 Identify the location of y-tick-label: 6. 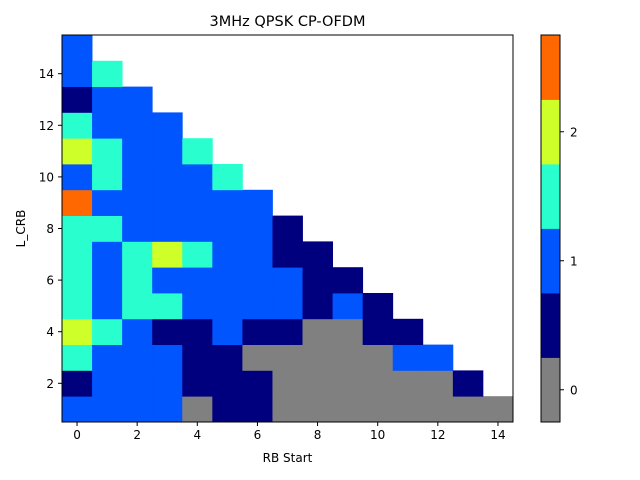
(50, 281).